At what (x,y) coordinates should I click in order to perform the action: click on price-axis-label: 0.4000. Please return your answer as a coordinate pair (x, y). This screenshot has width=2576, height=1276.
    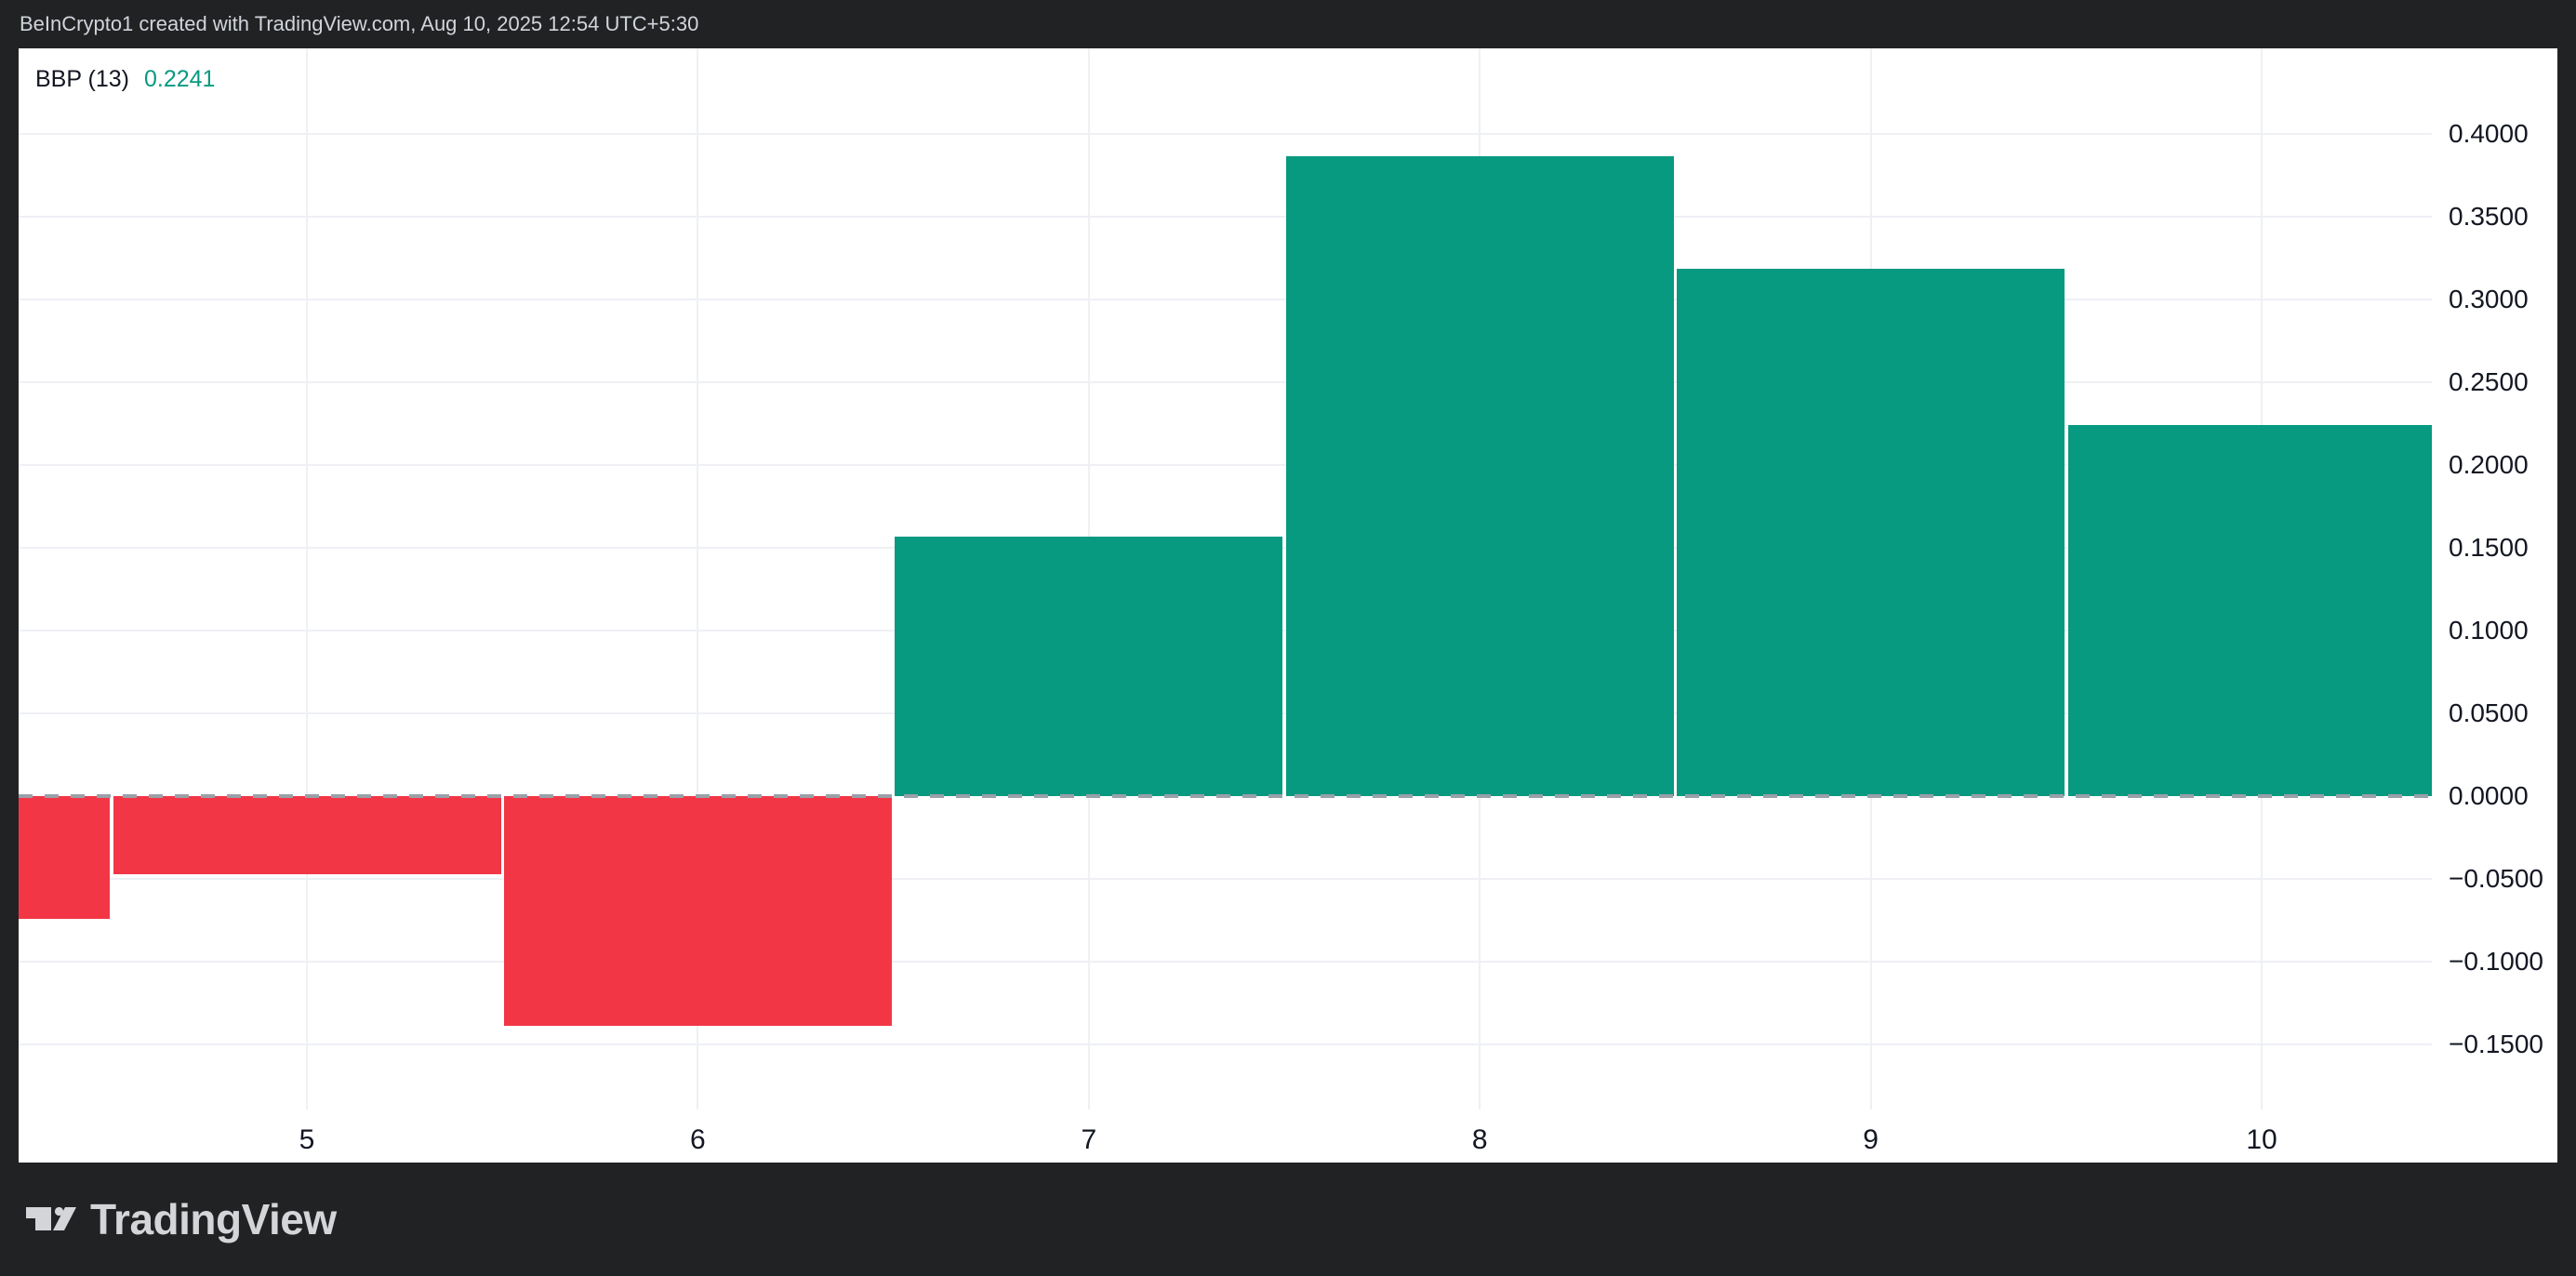
    Looking at the image, I should click on (2489, 133).